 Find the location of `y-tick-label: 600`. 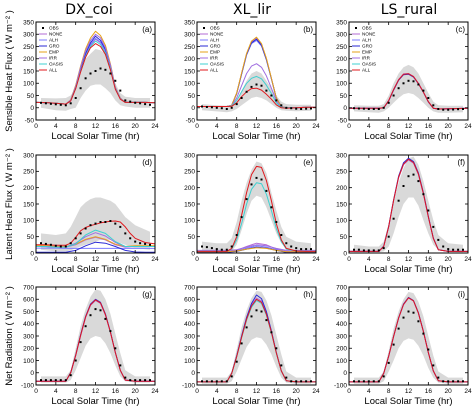

y-tick-label: 600 is located at coordinates (341, 300).